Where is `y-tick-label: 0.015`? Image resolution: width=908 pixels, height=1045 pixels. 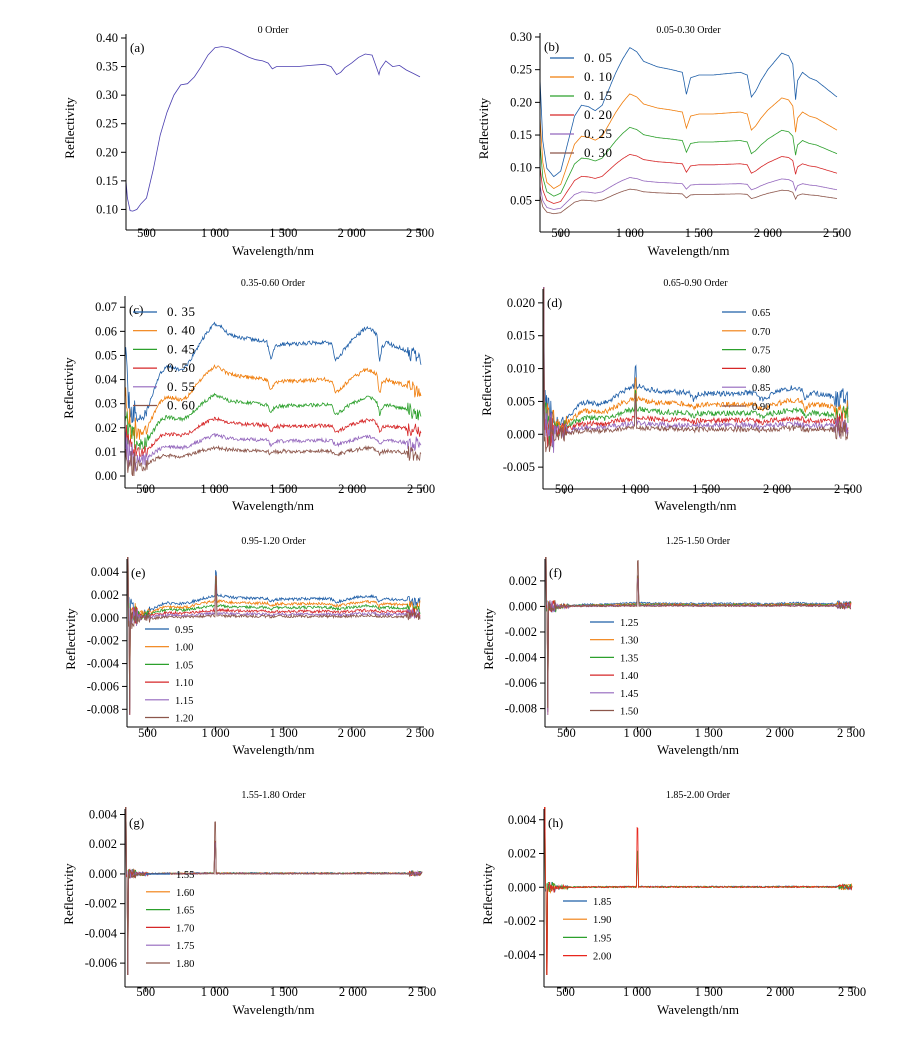
y-tick-label: 0.015 is located at coordinates (521, 336).